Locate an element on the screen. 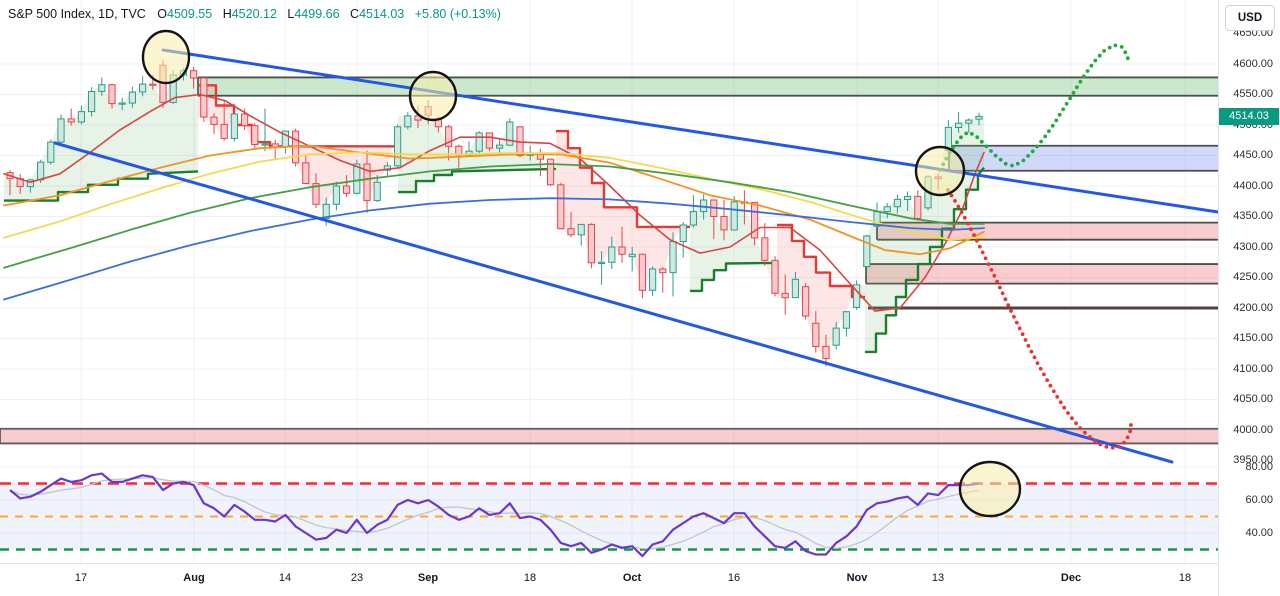 This screenshot has width=1280, height=596. highlight-circle-nov-breakout is located at coordinates (940, 171).